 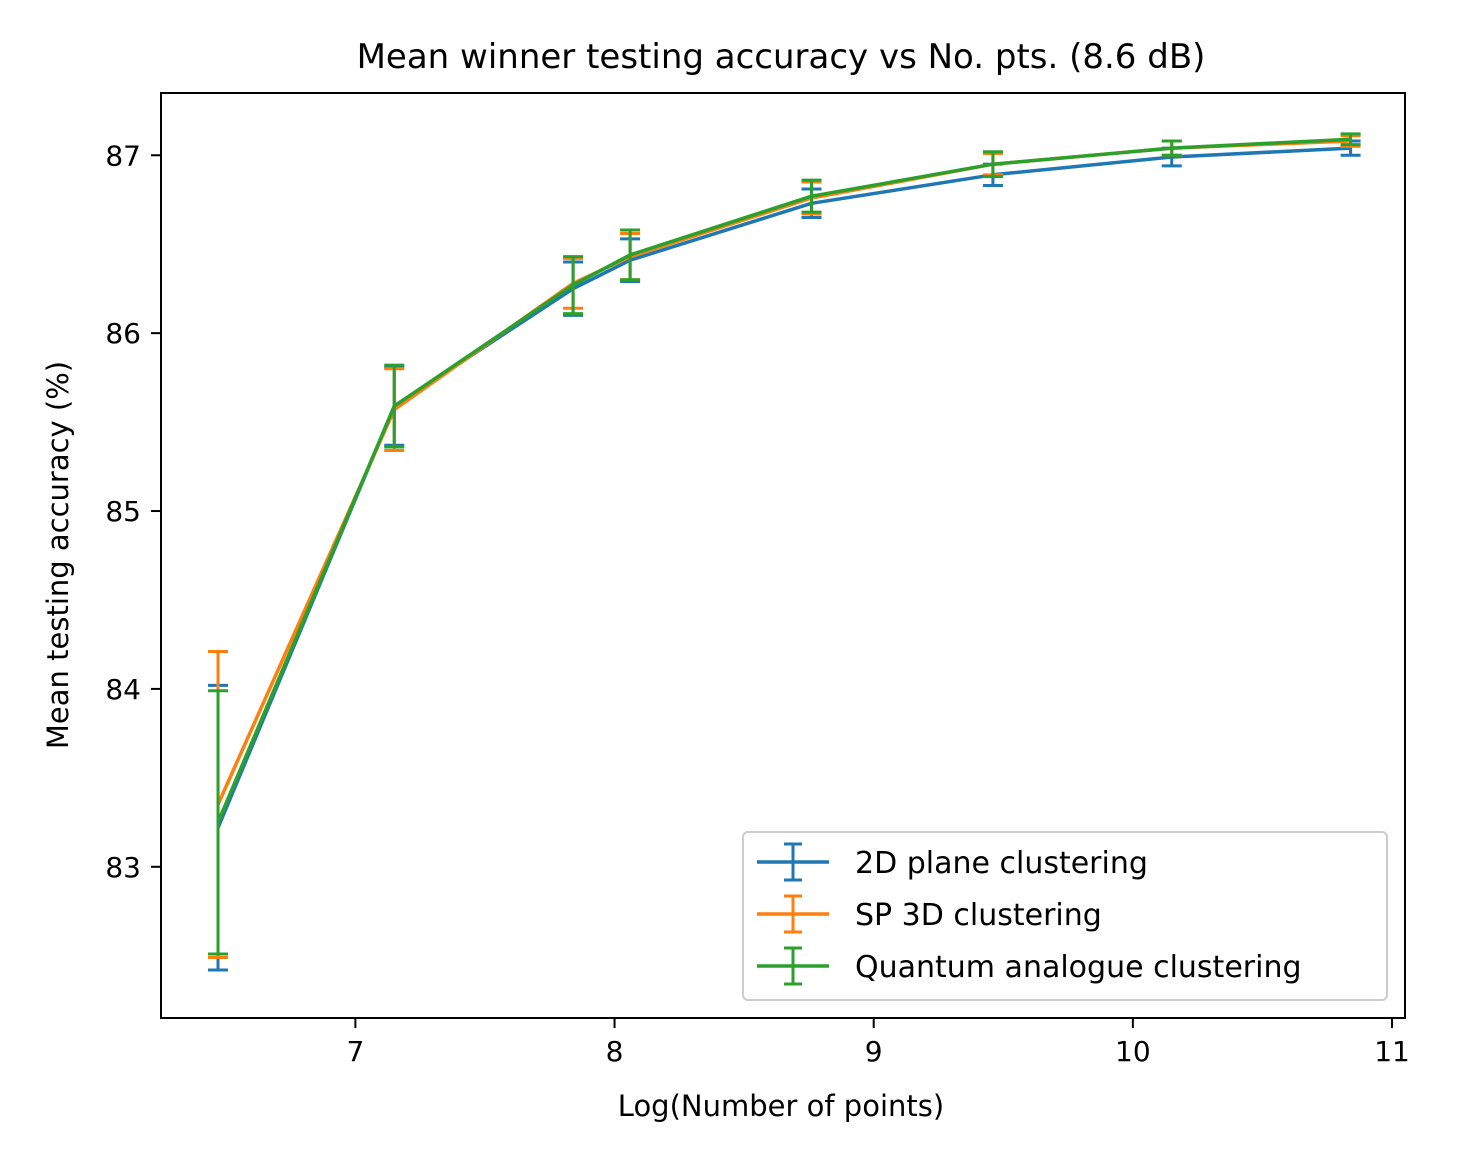 I want to click on legend-item: SP 3D clustering, so click(x=929, y=914).